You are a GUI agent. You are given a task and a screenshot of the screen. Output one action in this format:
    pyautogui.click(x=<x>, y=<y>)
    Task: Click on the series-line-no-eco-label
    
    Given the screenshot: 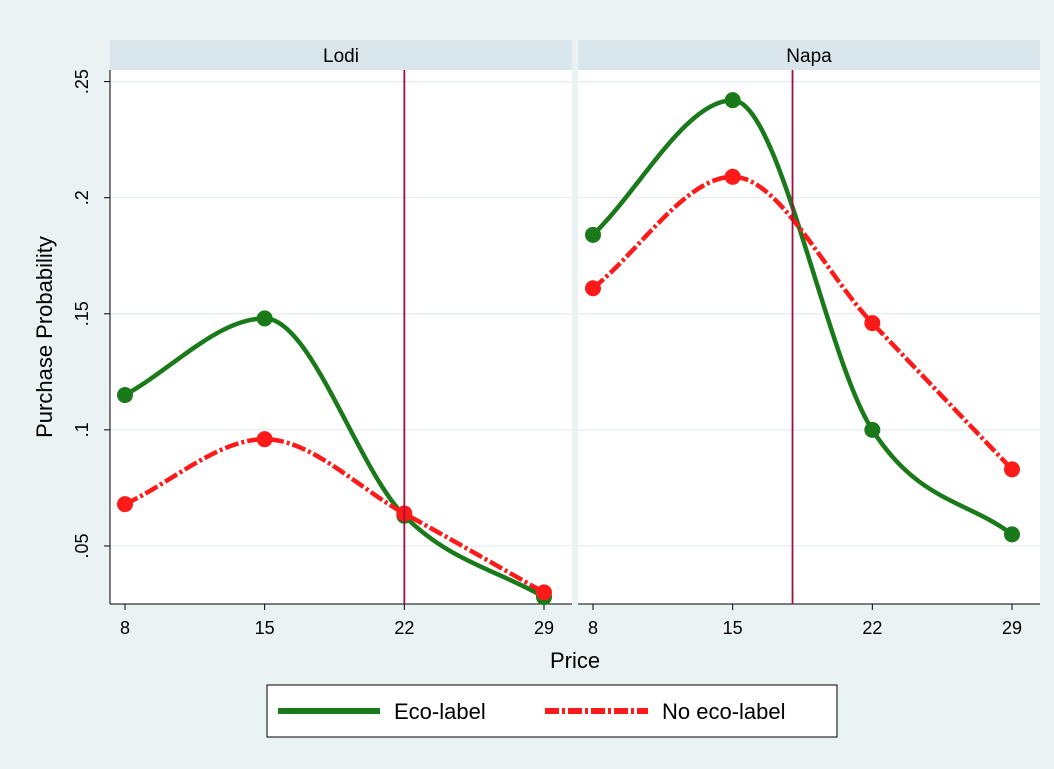 What is the action you would take?
    pyautogui.click(x=335, y=515)
    